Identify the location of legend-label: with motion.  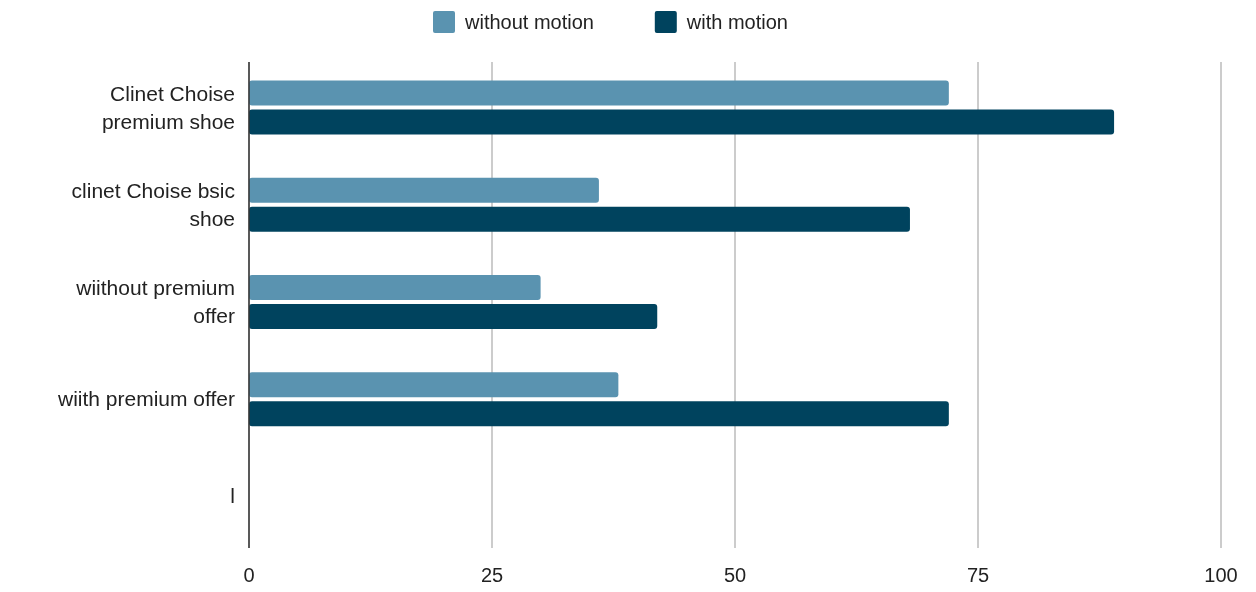
(736, 22).